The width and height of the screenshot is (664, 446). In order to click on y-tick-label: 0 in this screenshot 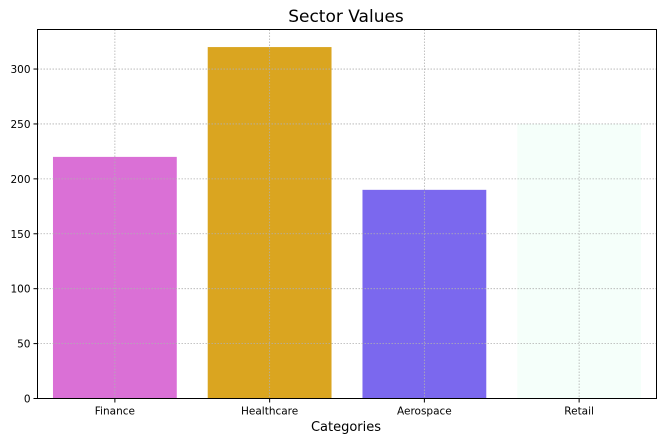, I will do `click(27, 400)`.